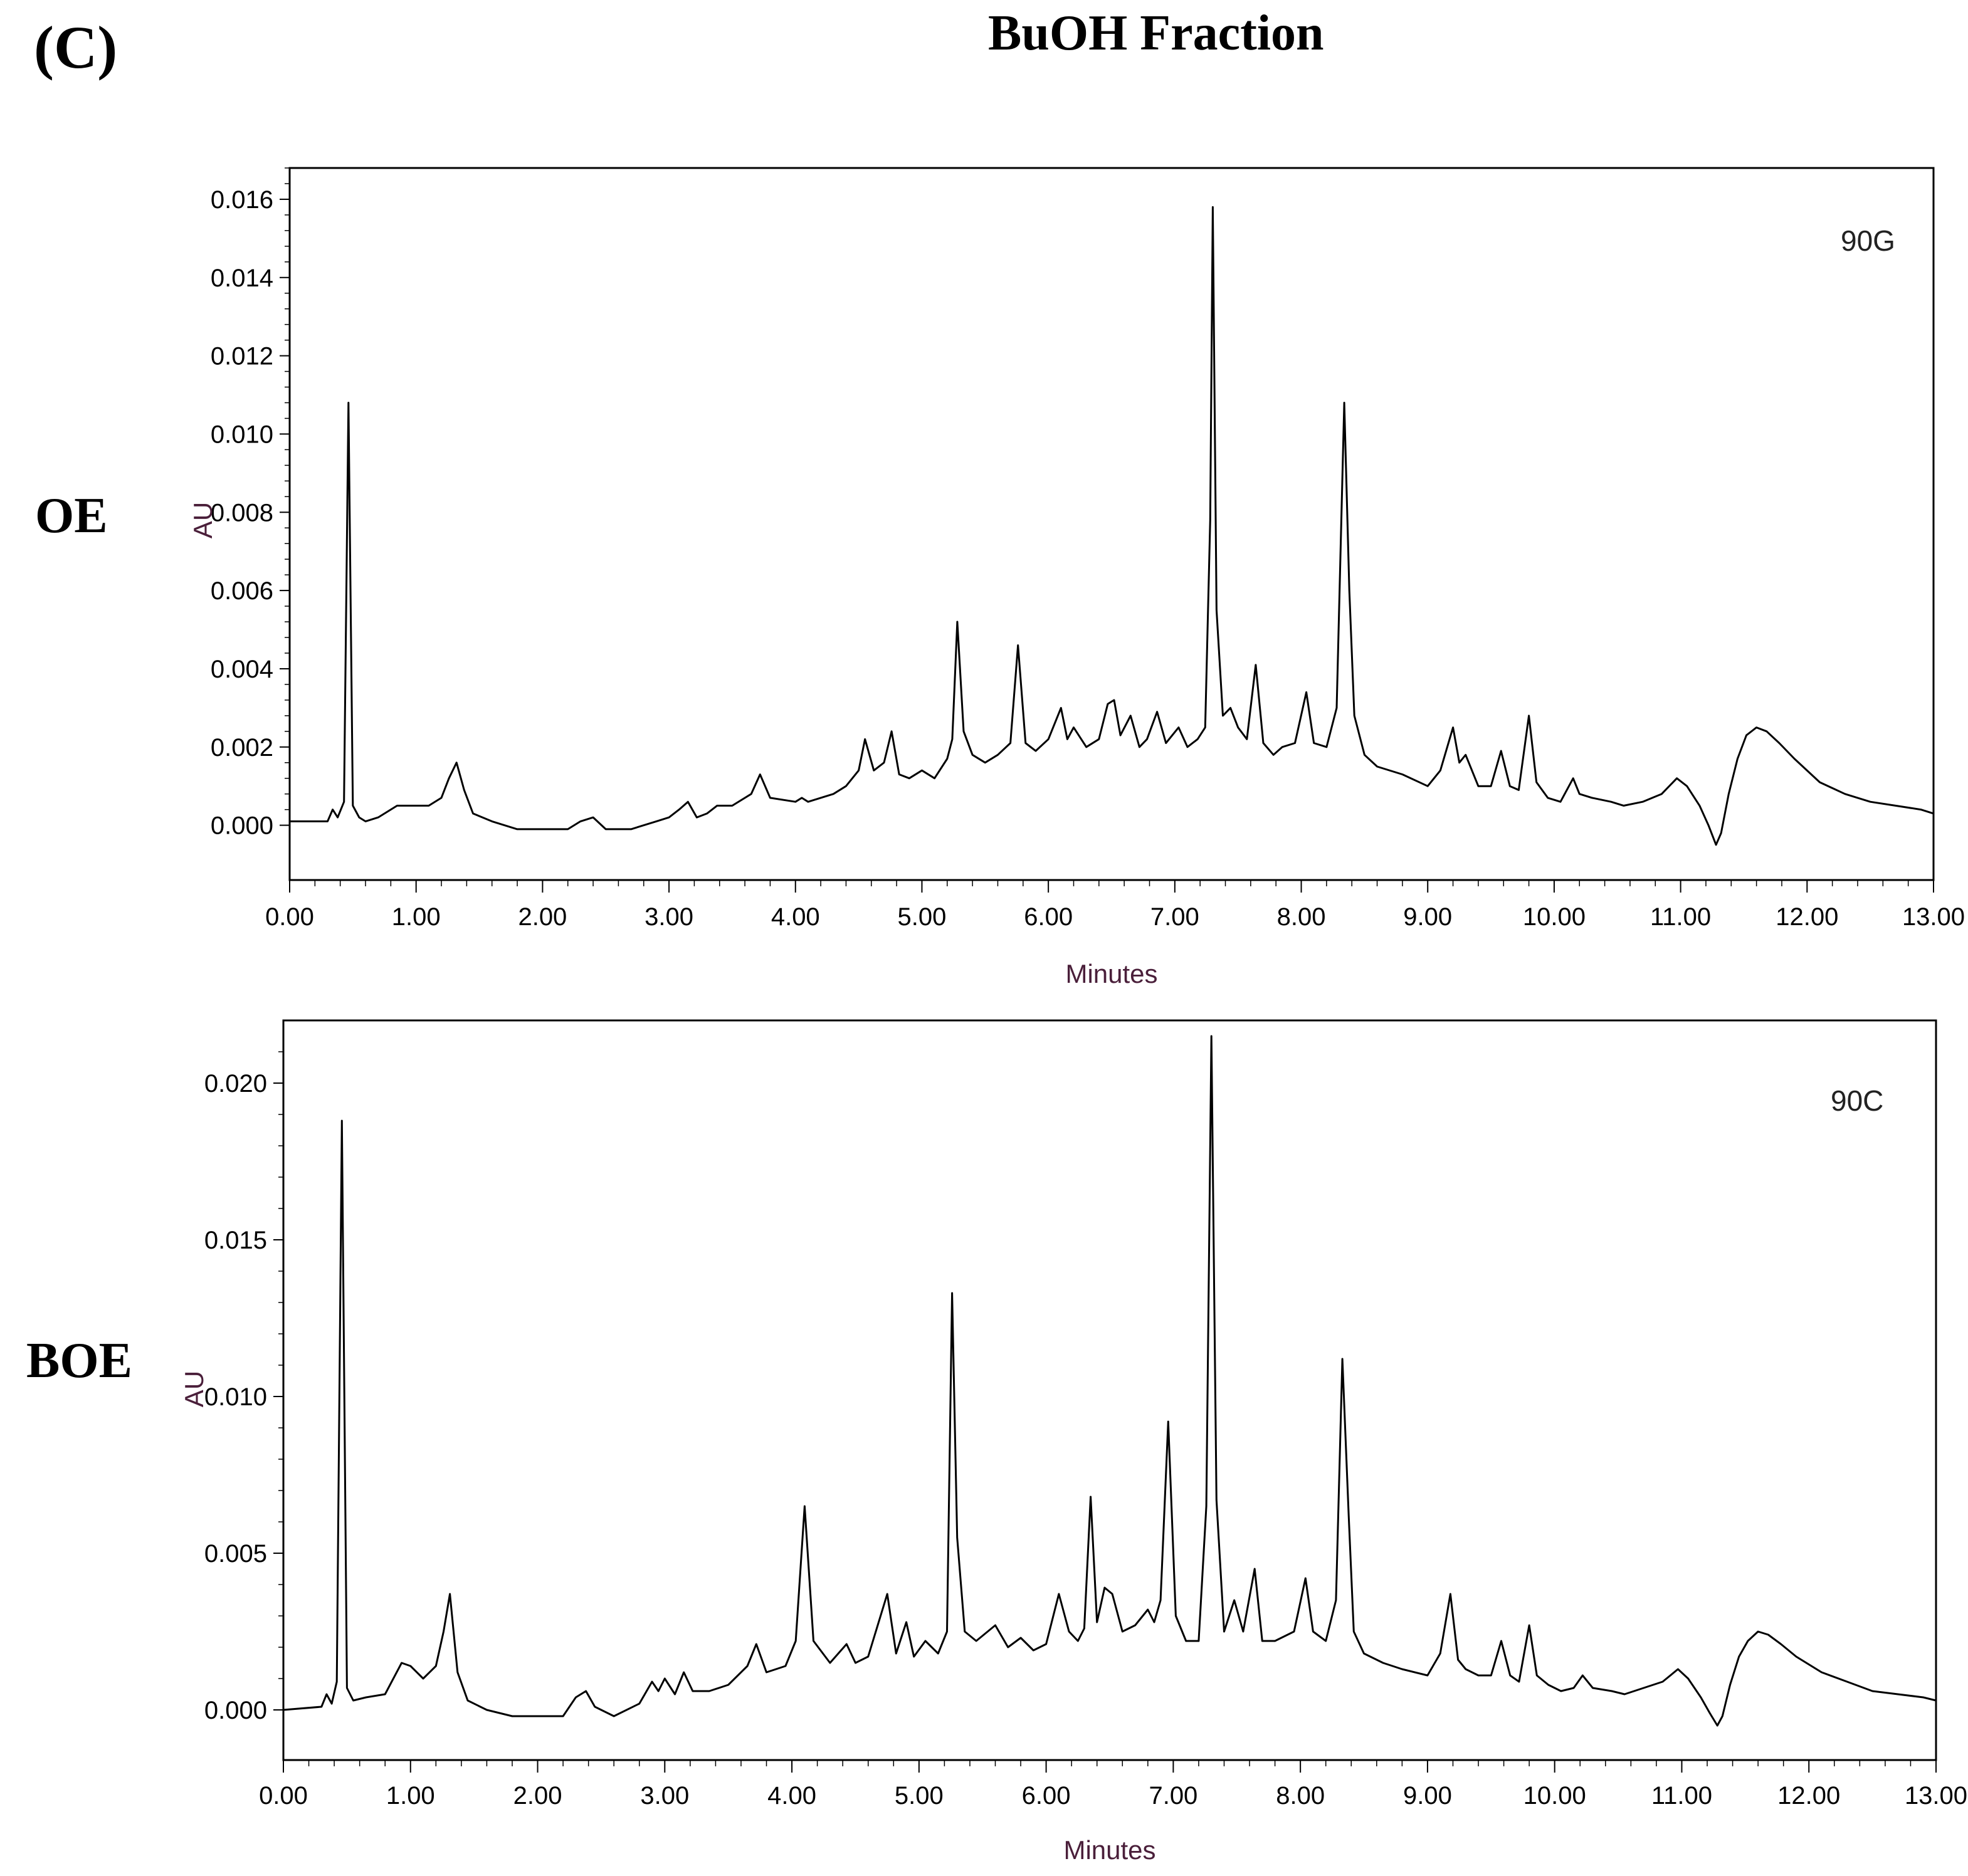  I want to click on y-tick-label: 0.002, so click(242, 748).